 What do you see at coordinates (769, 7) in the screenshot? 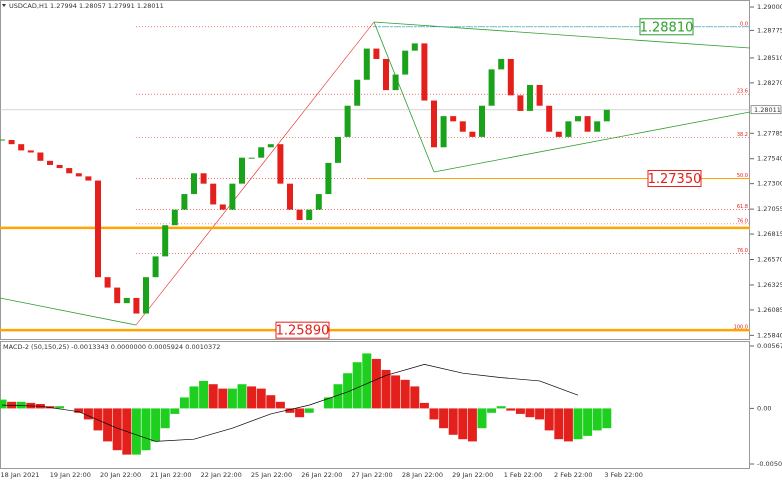
I see `y-tick-label: 1.29000` at bounding box center [769, 7].